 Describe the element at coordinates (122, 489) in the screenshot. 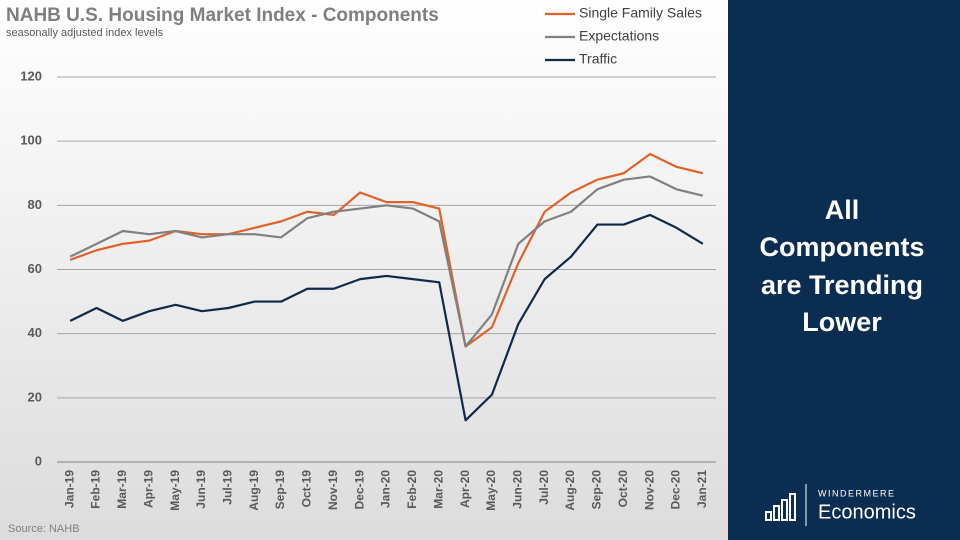

I see `x-tick-label: Mar-19` at that location.